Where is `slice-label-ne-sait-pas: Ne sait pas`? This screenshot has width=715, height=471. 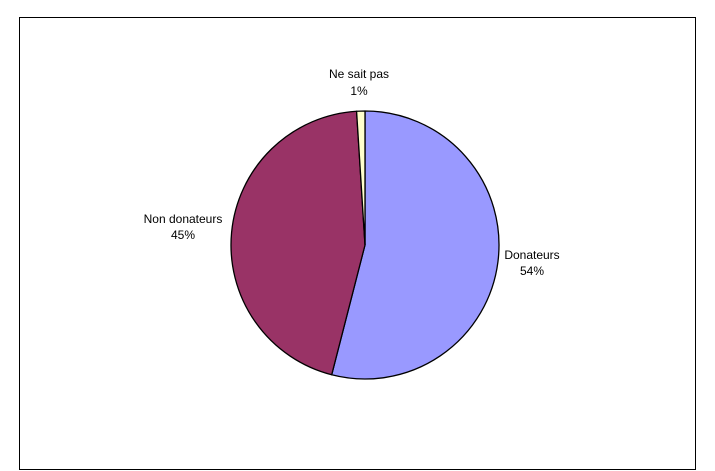
slice-label-ne-sait-pas: Ne sait pas is located at coordinates (359, 74).